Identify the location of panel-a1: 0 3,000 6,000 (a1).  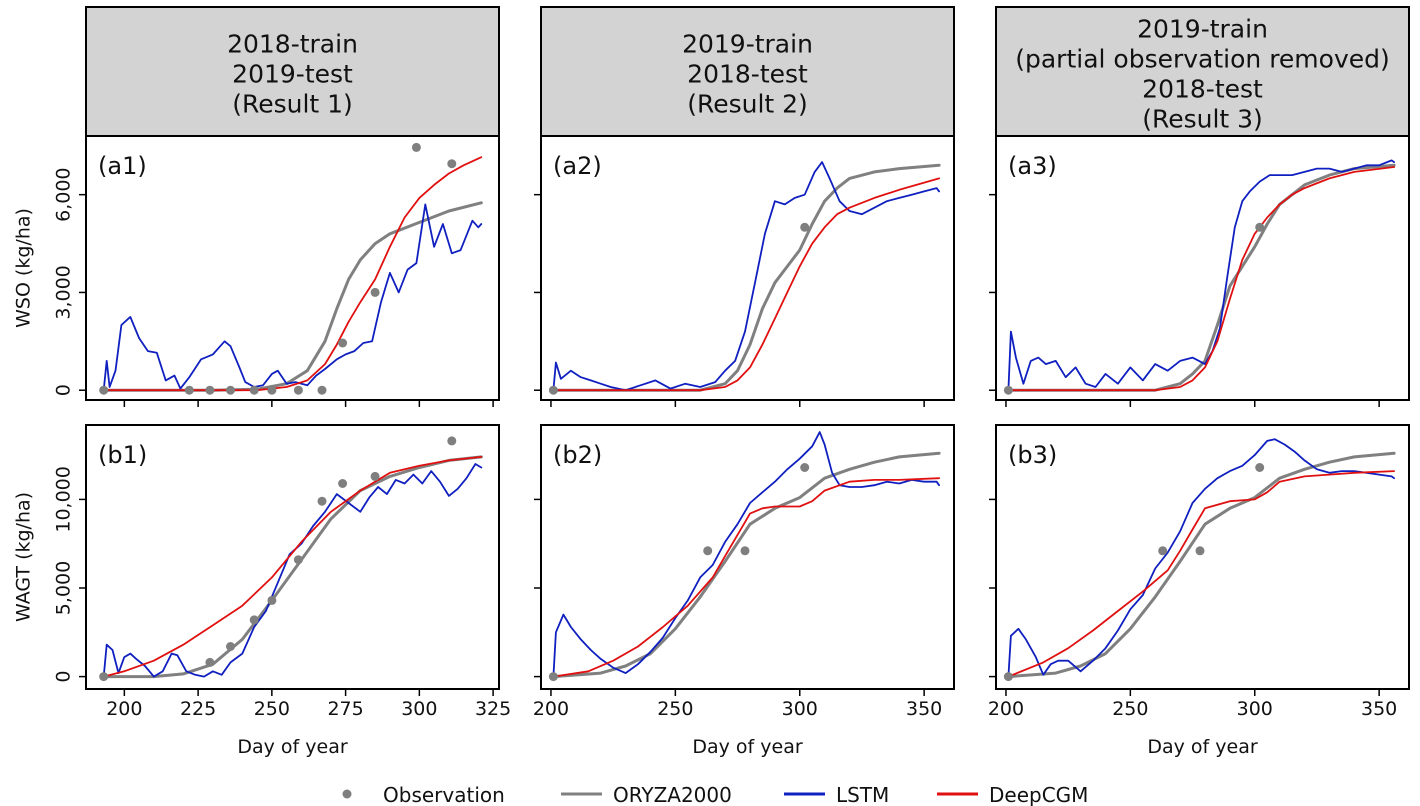
(276, 271).